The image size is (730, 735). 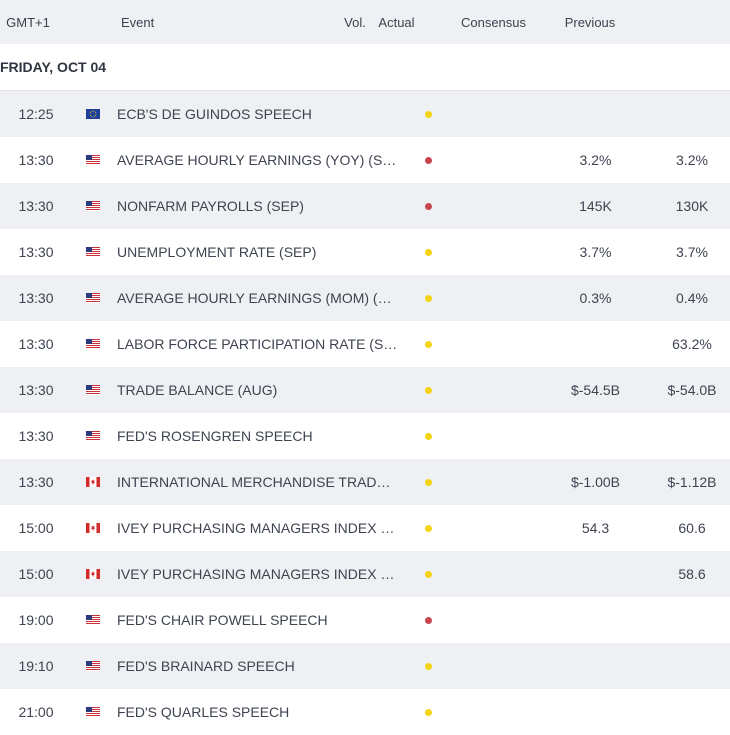 I want to click on event-row: 19:00 FED'S CHAIR POWELL SPEECH, so click(x=365, y=620).